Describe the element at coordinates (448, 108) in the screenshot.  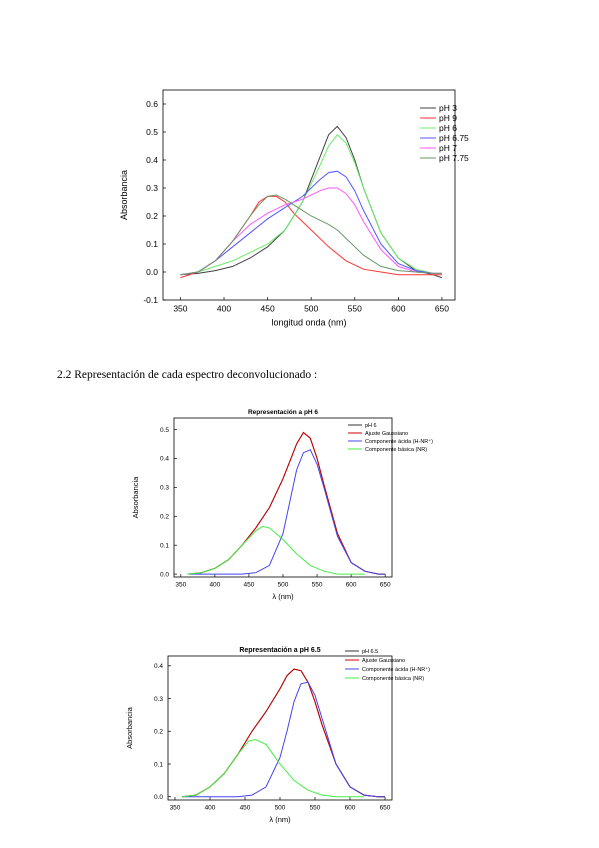
I see `legend-label: pH 3` at that location.